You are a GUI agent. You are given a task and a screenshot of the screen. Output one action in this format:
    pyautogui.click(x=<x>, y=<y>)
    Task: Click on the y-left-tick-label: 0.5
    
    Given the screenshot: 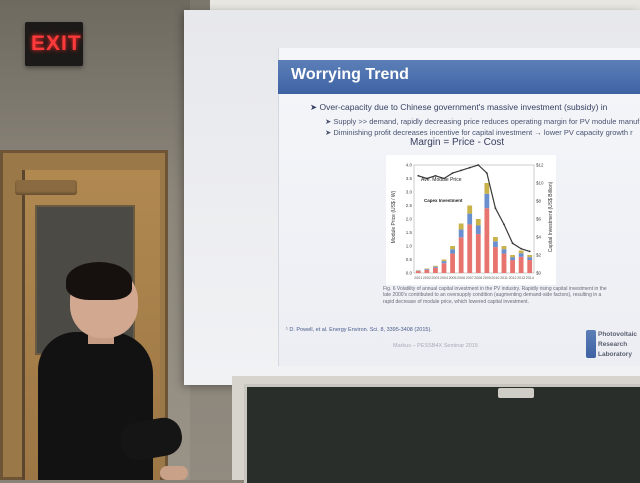 What is the action you would take?
    pyautogui.click(x=409, y=259)
    